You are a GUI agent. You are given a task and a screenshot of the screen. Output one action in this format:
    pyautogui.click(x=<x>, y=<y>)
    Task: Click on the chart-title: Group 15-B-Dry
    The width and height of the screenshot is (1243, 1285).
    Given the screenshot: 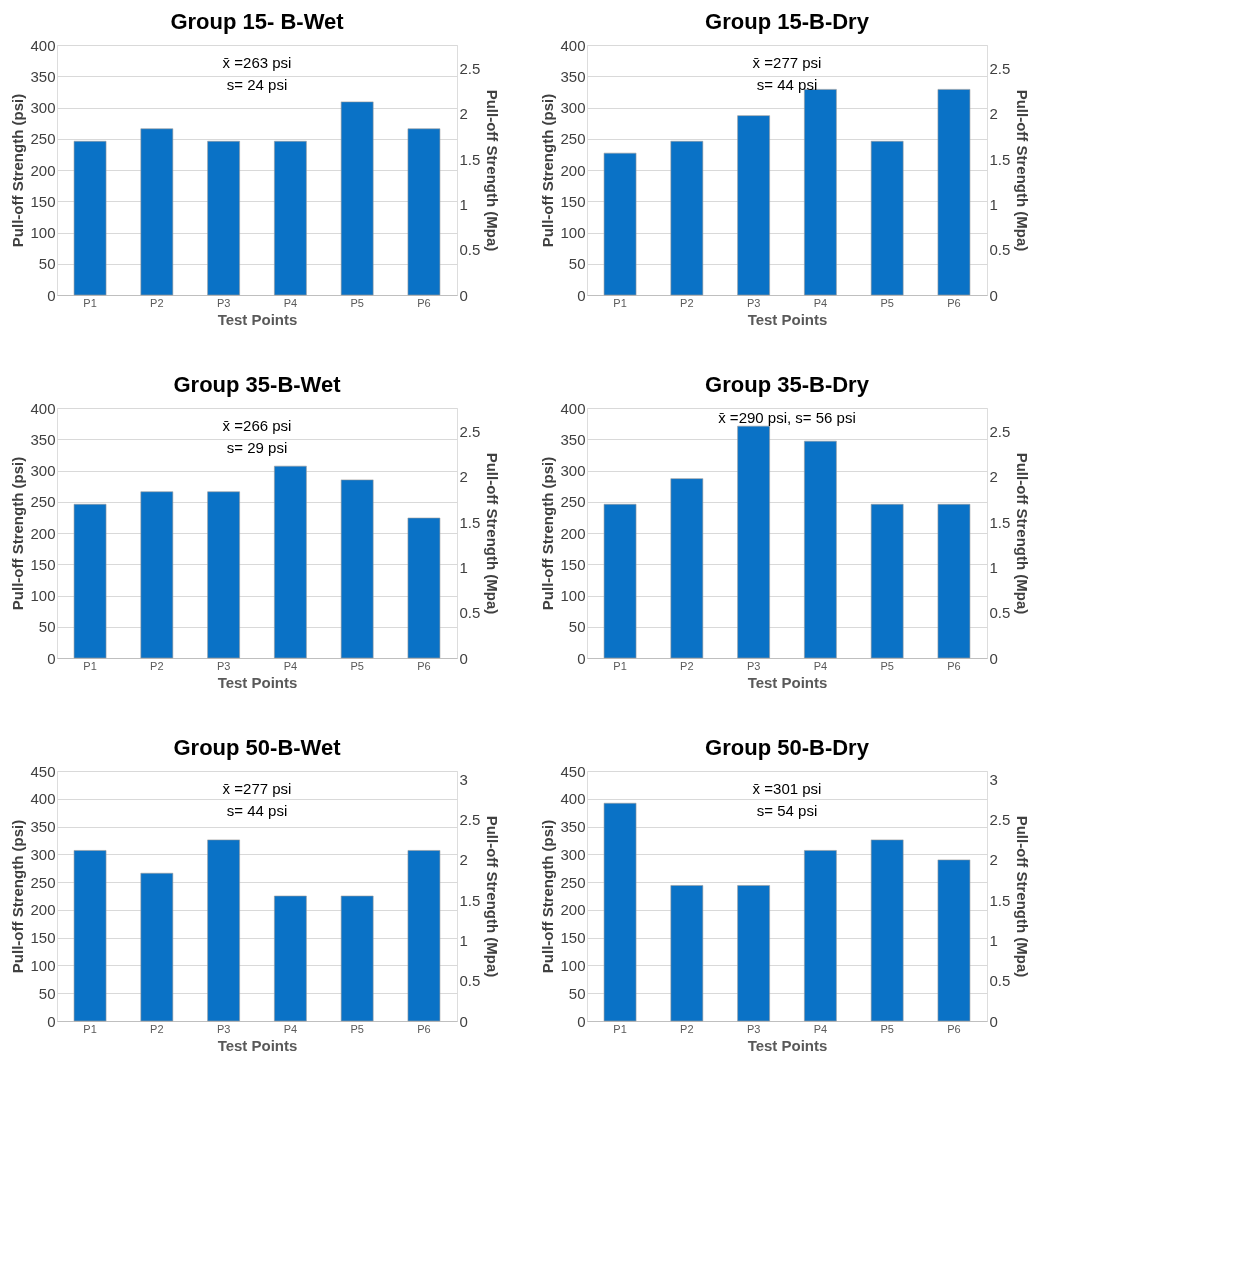 What is the action you would take?
    pyautogui.click(x=787, y=21)
    